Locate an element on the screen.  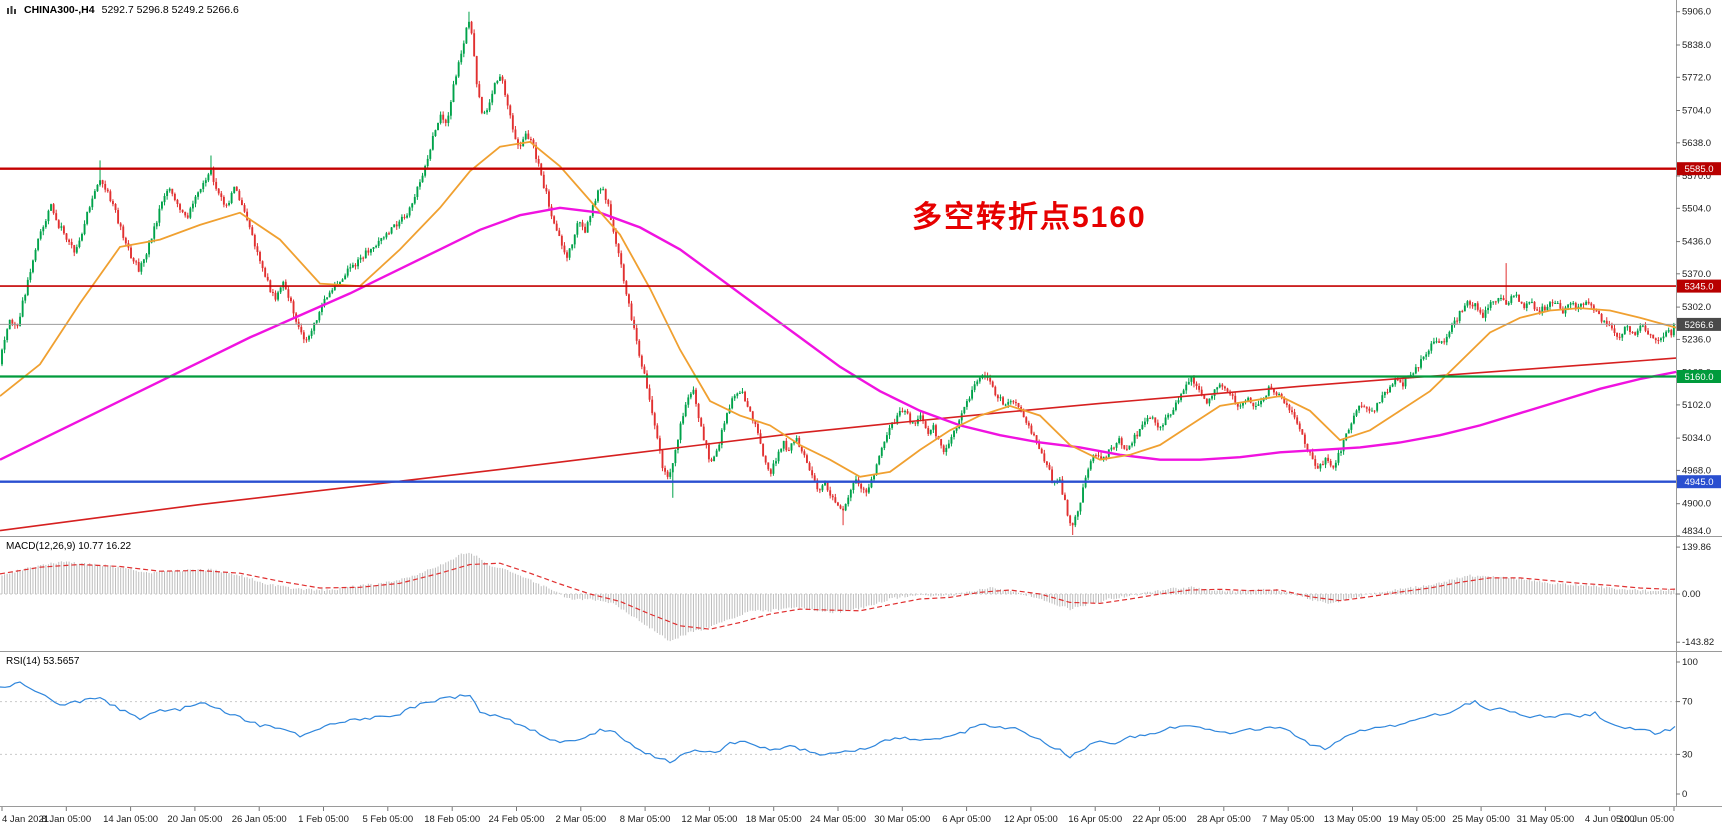
svg-text: 30 Mar 05:00 is located at coordinates (902, 819).